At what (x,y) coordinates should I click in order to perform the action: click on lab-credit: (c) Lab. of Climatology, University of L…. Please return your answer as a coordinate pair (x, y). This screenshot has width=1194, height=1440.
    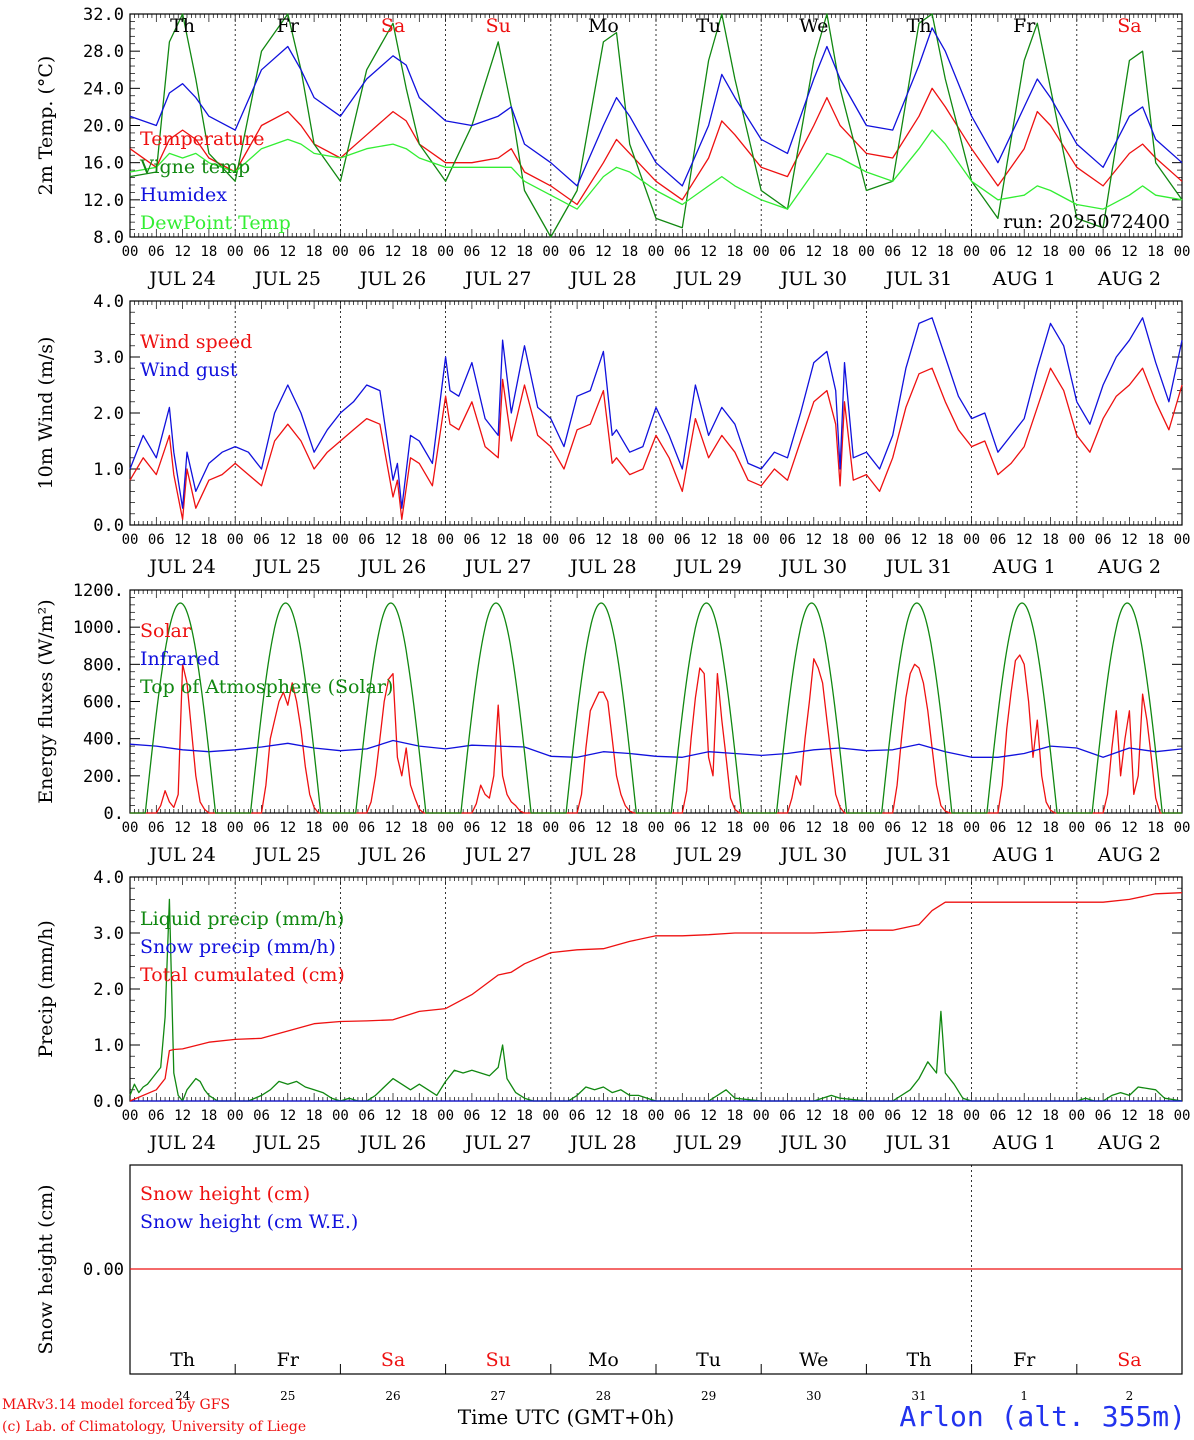
    Looking at the image, I should click on (154, 1427).